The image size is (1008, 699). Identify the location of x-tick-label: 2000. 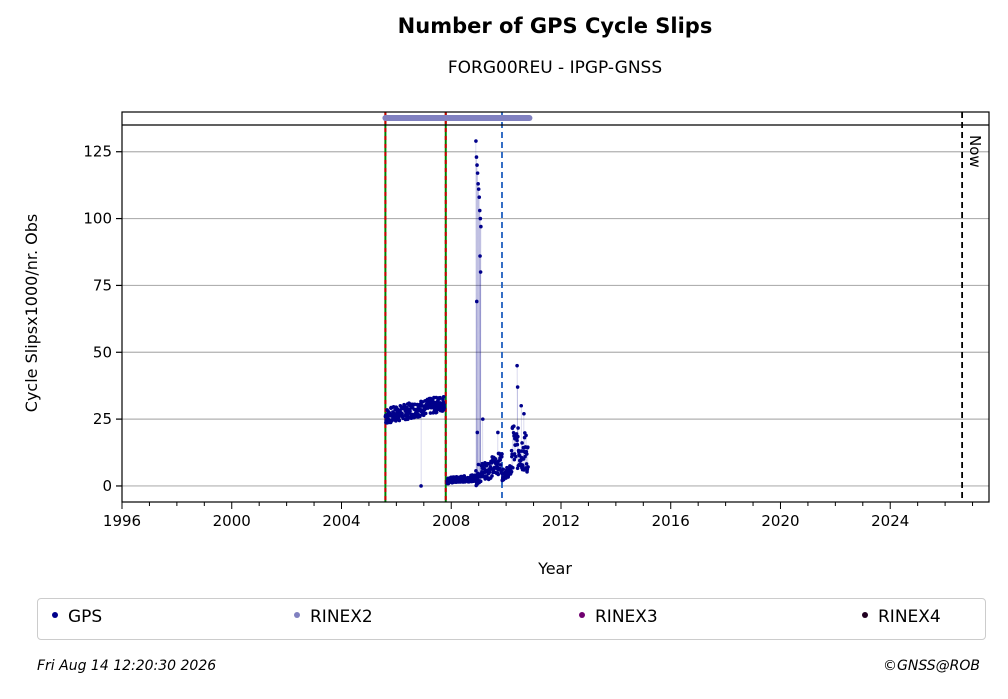
(232, 521).